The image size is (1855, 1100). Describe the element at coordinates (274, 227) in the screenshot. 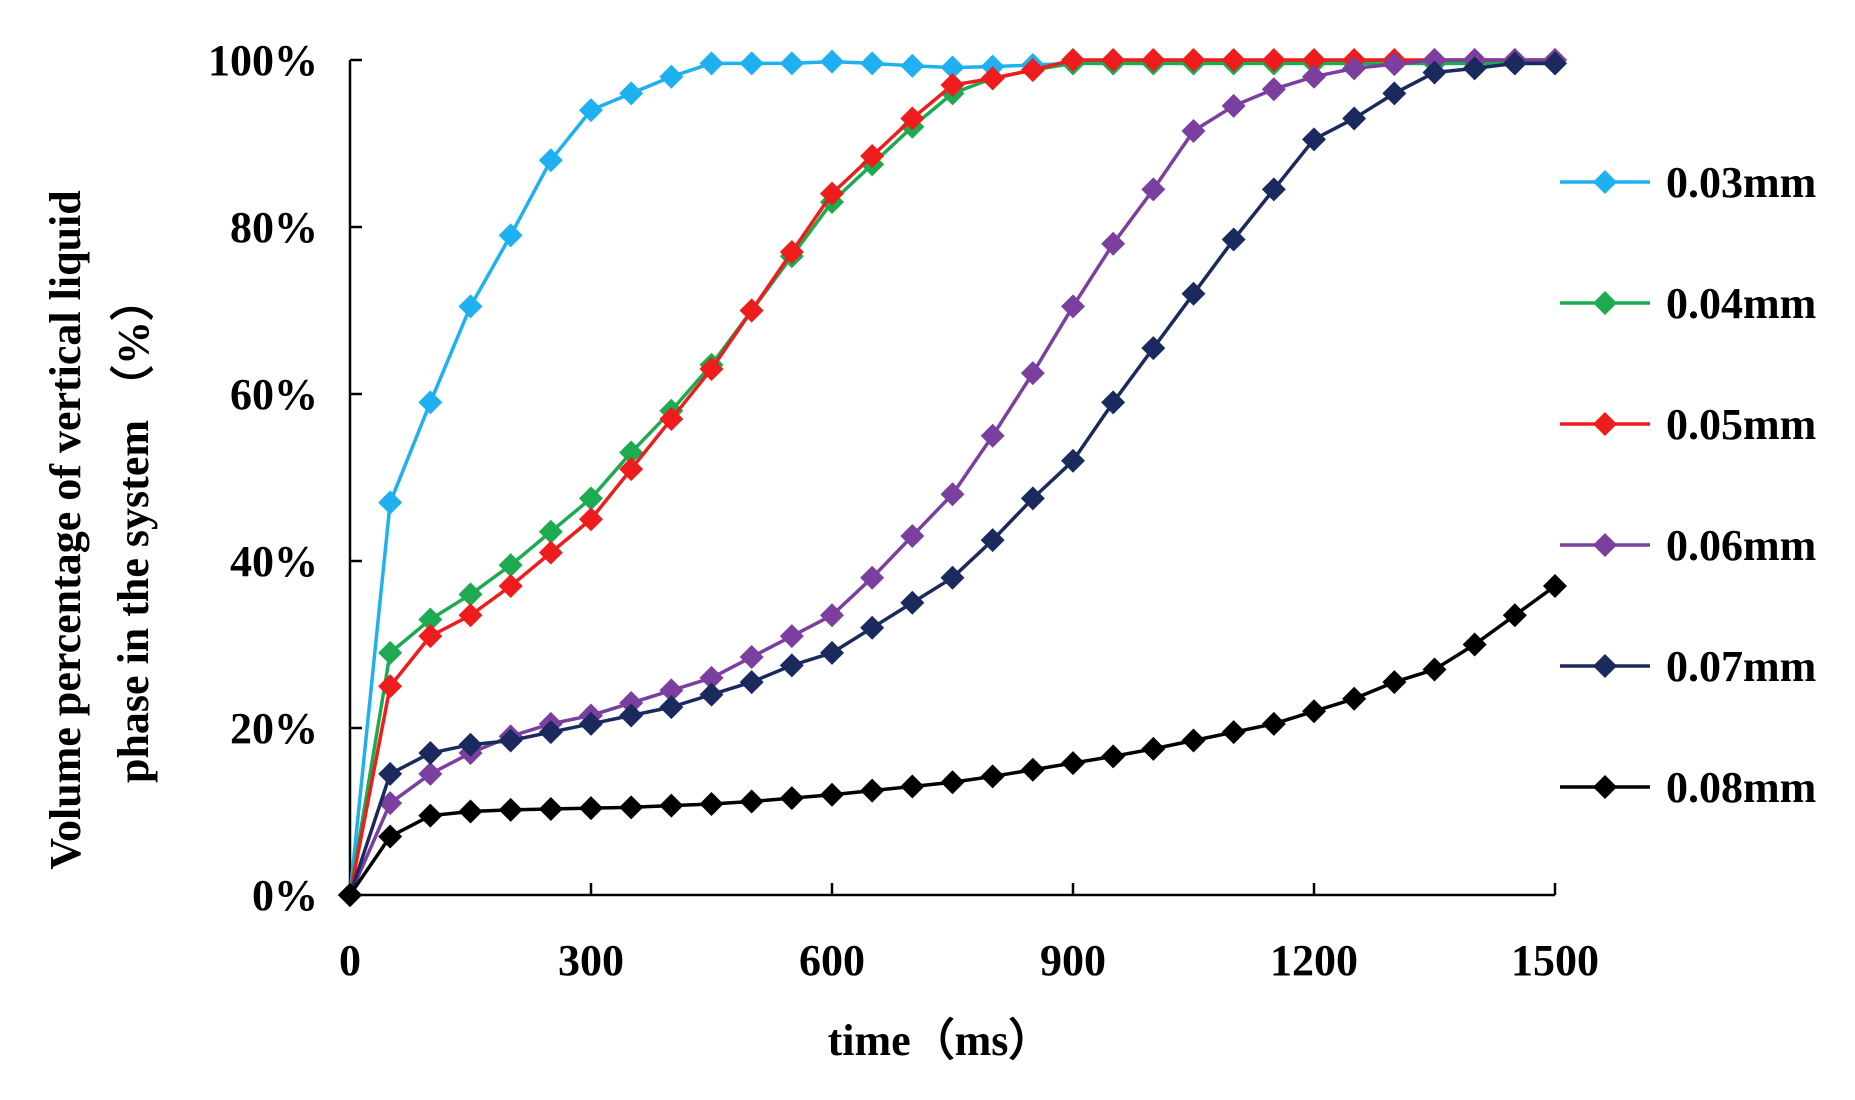

I see `y-tick-label: 80%` at that location.